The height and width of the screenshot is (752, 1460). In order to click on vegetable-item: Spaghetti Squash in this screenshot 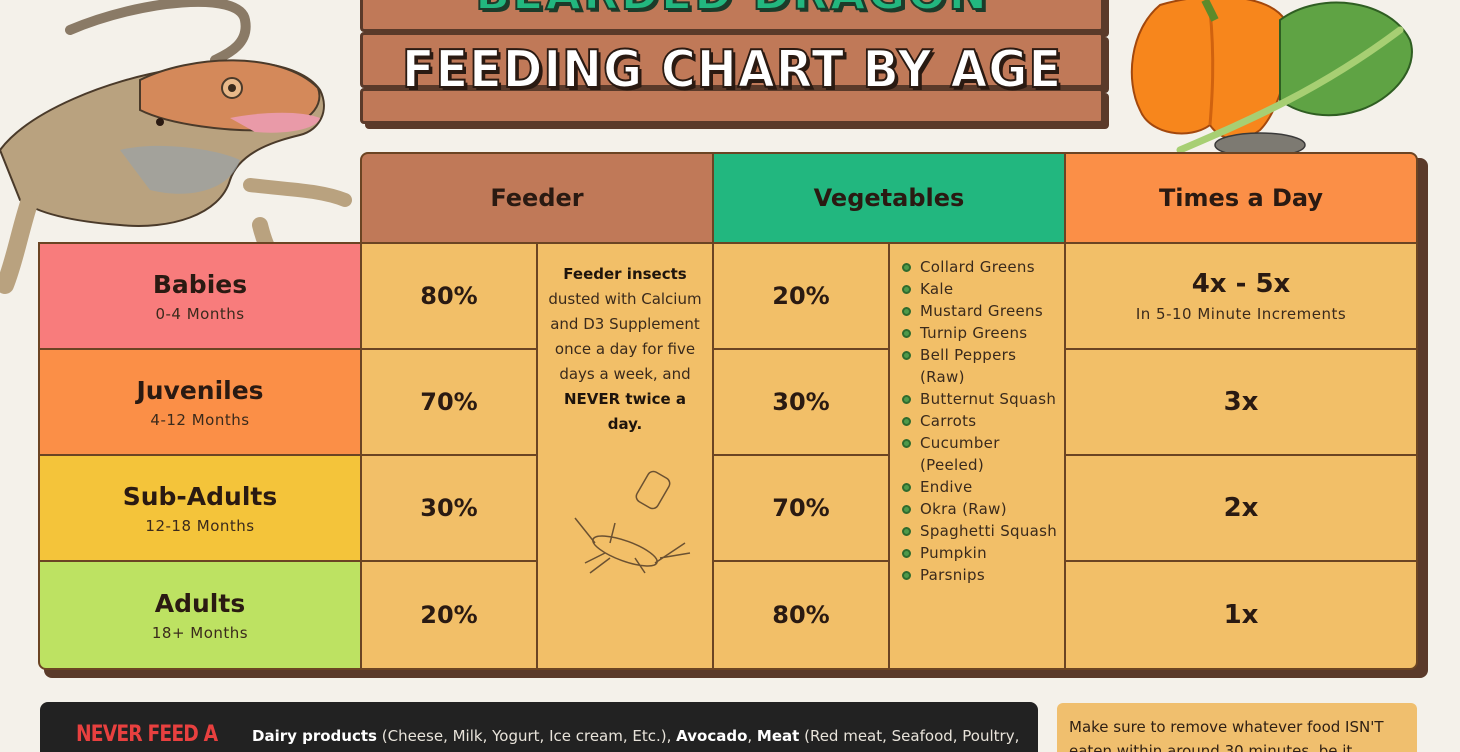, I will do `click(982, 531)`.